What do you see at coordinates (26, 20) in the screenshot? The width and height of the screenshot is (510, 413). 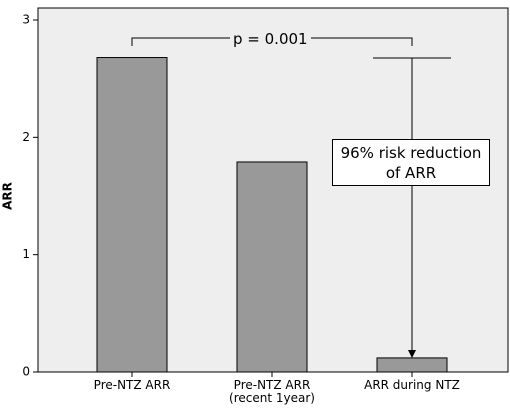 I see `y-tick-label: 3` at bounding box center [26, 20].